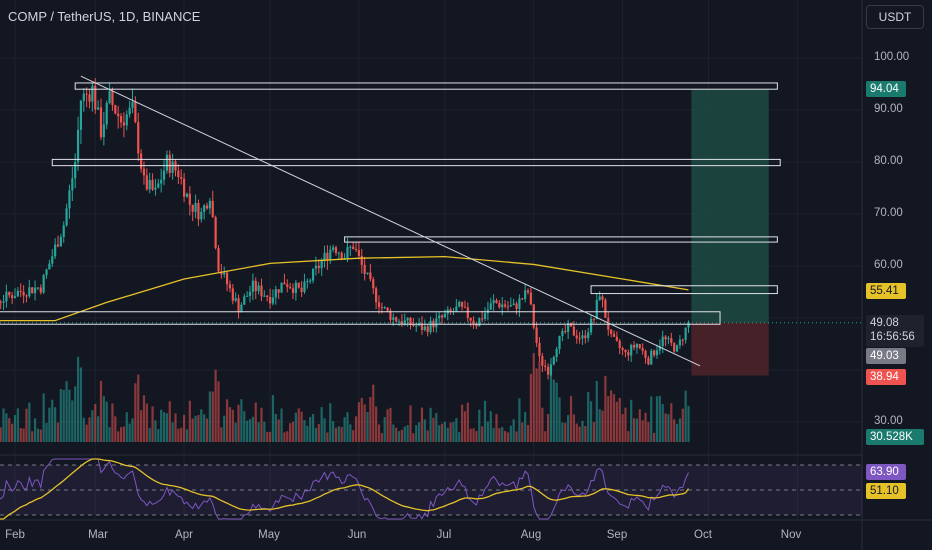 The height and width of the screenshot is (550, 932). Describe the element at coordinates (886, 356) in the screenshot. I see `prev-close-badge: 49.03` at that location.